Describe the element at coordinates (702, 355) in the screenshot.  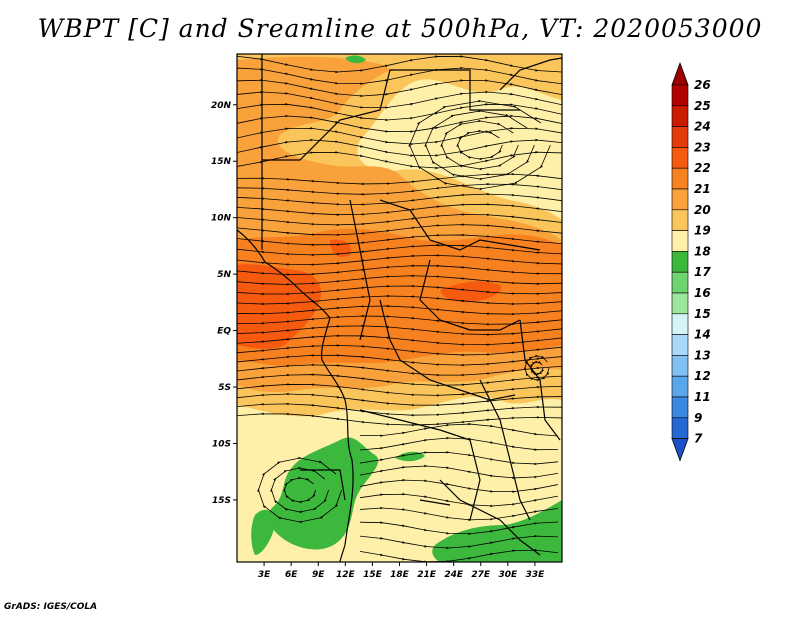
I see `colorbar-label: 13` at that location.